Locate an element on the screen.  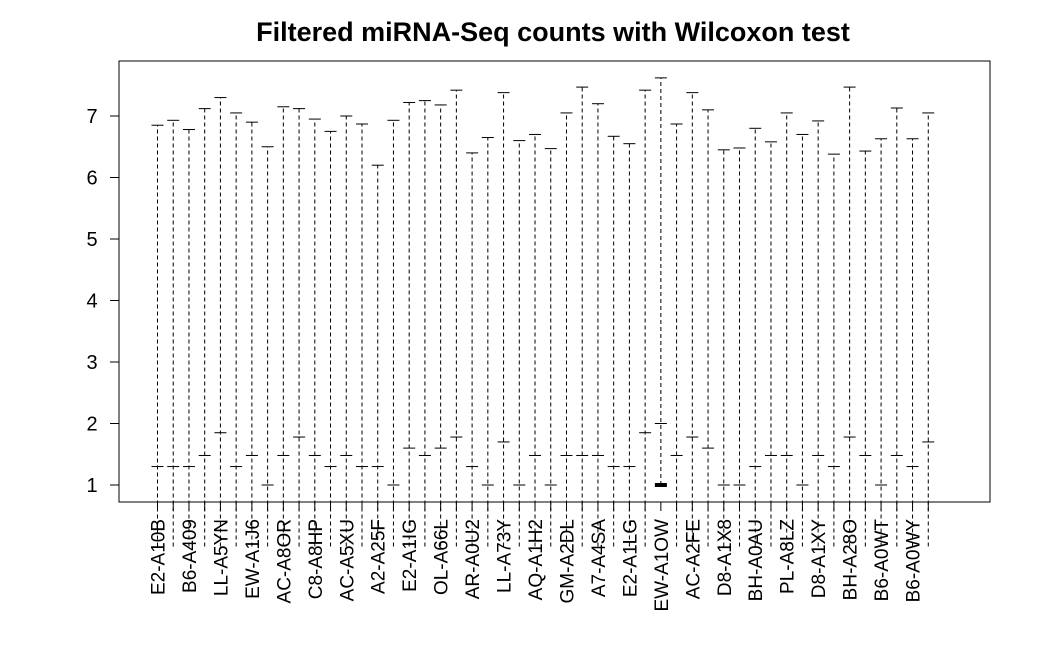
y-tick-label: 6 is located at coordinates (91, 179).